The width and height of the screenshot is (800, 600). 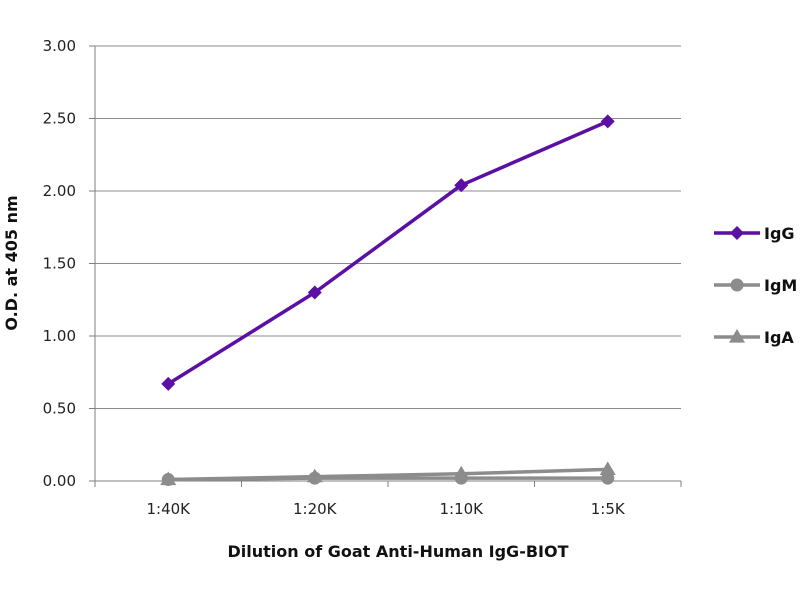 I want to click on legend-label-igm: IgM, so click(x=780, y=285).